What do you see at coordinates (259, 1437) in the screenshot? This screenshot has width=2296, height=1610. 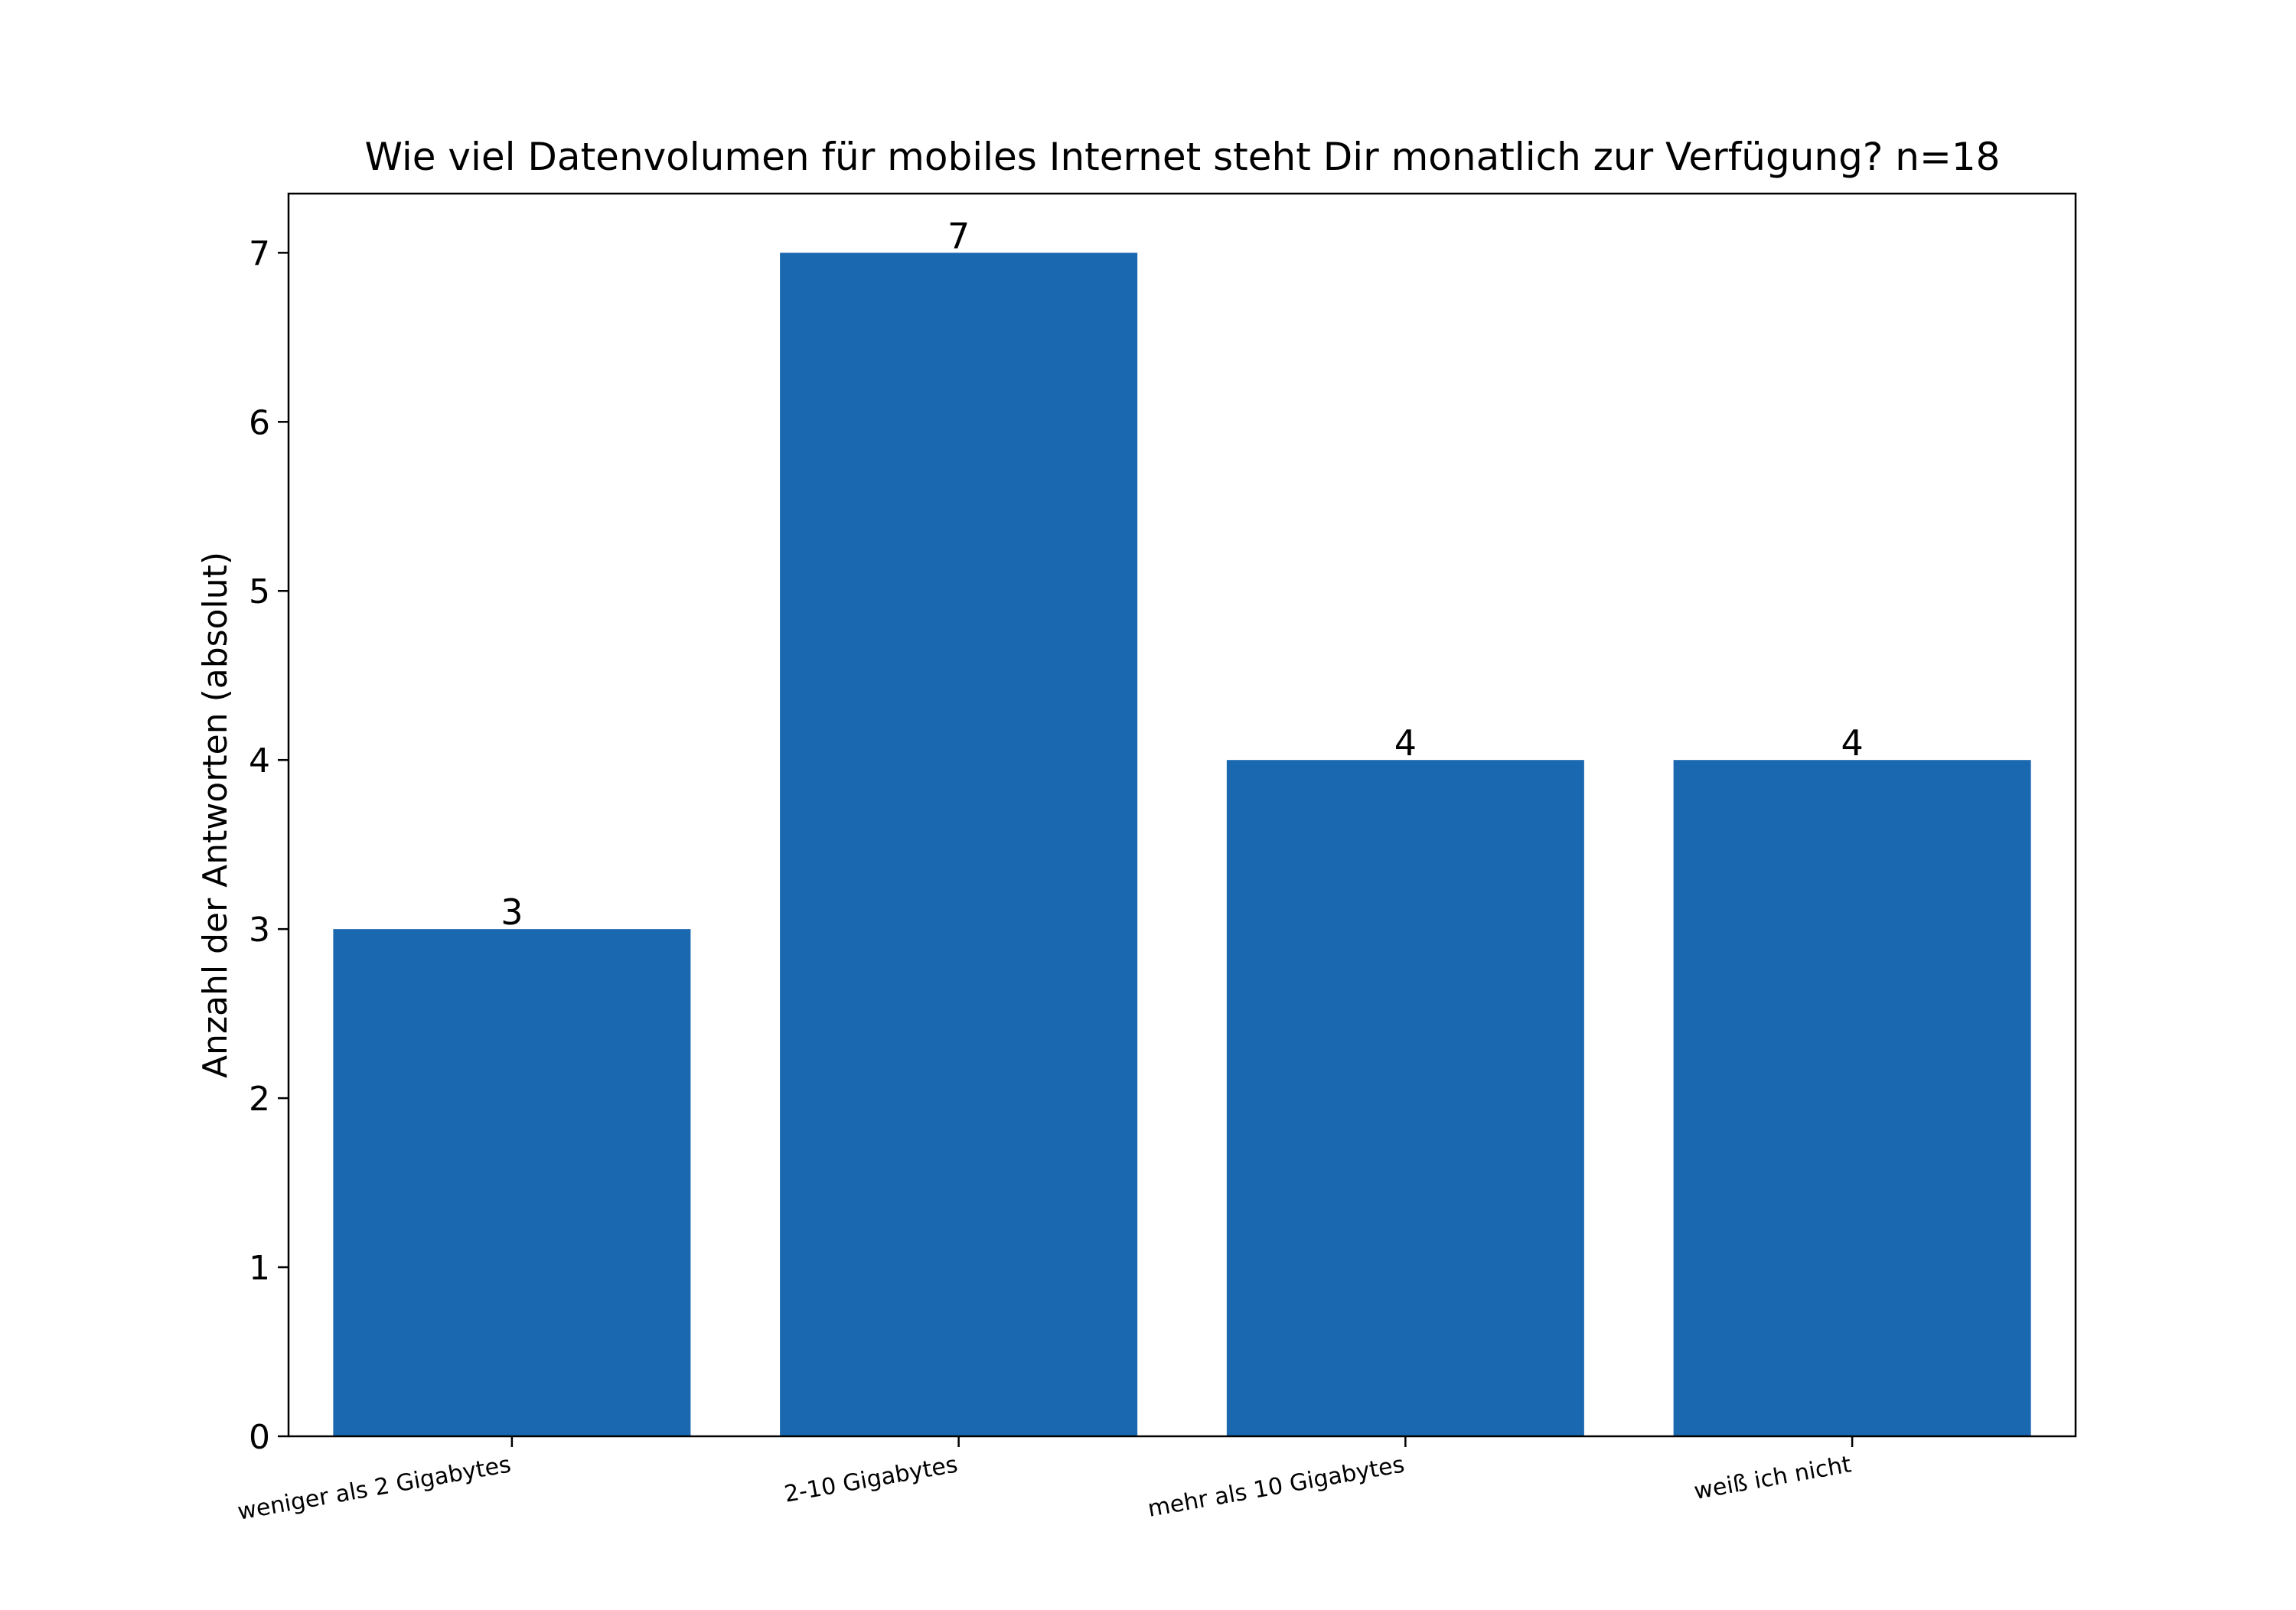 I see `y-tick-label: 0` at bounding box center [259, 1437].